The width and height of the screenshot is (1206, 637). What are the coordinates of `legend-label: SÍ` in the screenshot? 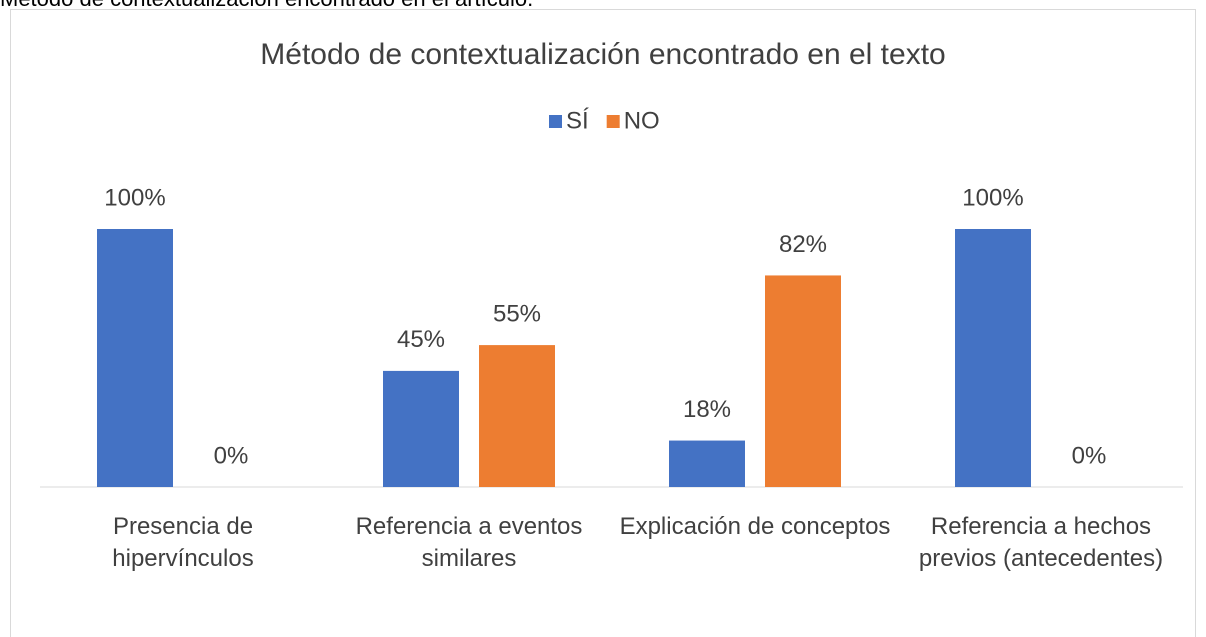 It's located at (577, 120).